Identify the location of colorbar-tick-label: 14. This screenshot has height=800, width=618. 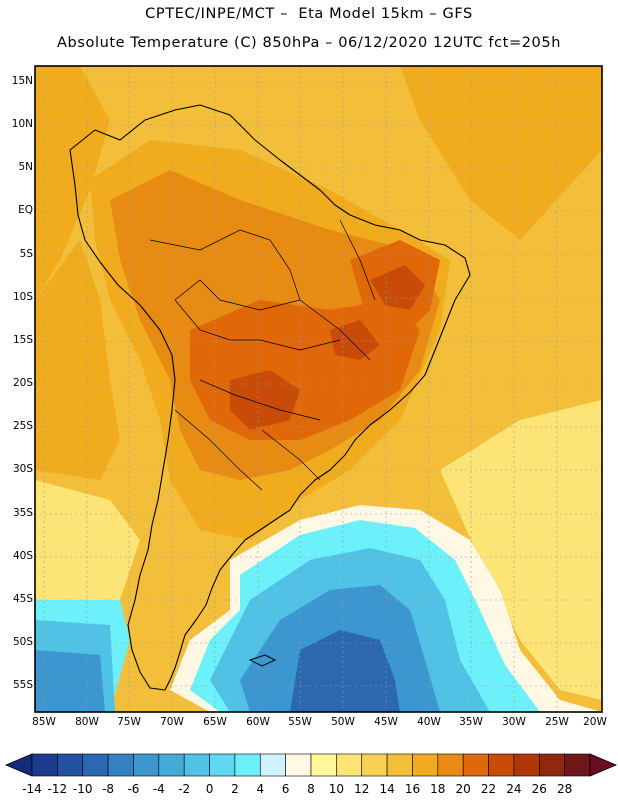
(387, 789).